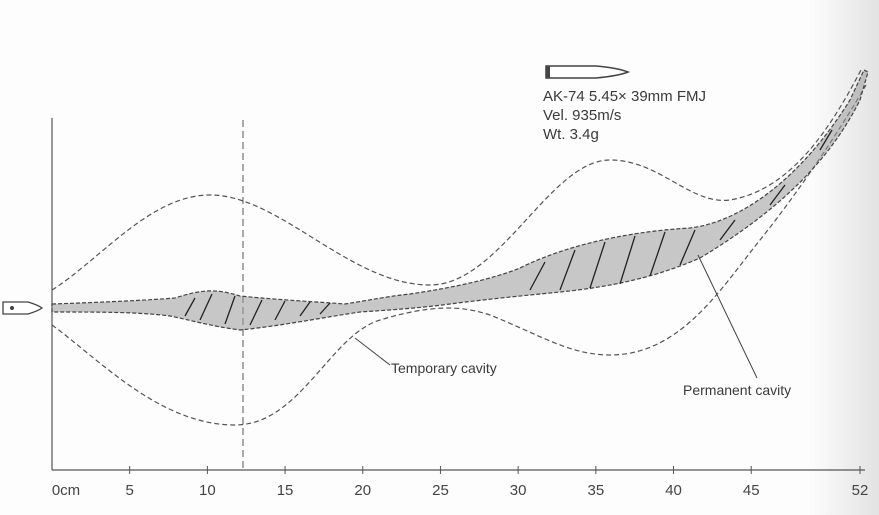 This screenshot has width=879, height=515. I want to click on bullet-name: AK-74 5.45× 39mm FMJ, so click(624, 96).